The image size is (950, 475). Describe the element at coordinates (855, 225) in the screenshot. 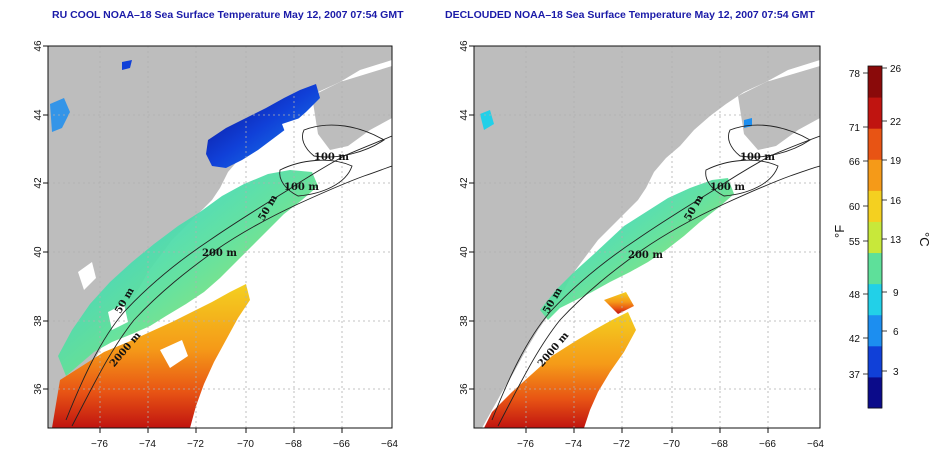

I see `fahrenheit-ticks: 78 71 66 60 55 48 42 37` at that location.